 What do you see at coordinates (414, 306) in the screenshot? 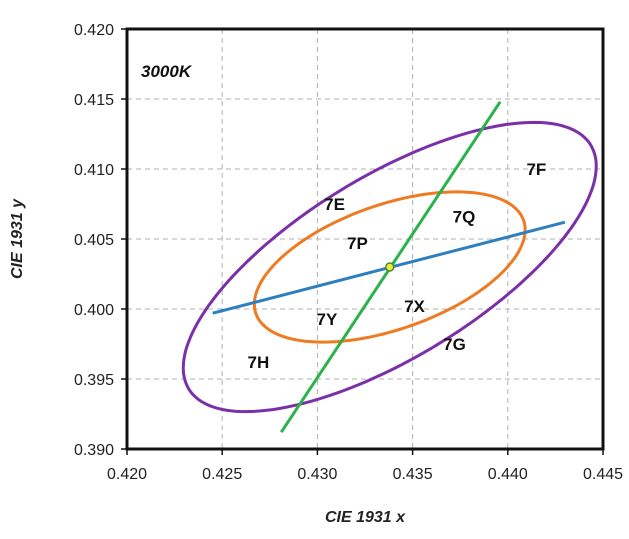
I see `bin-label-7x: 7X` at bounding box center [414, 306].